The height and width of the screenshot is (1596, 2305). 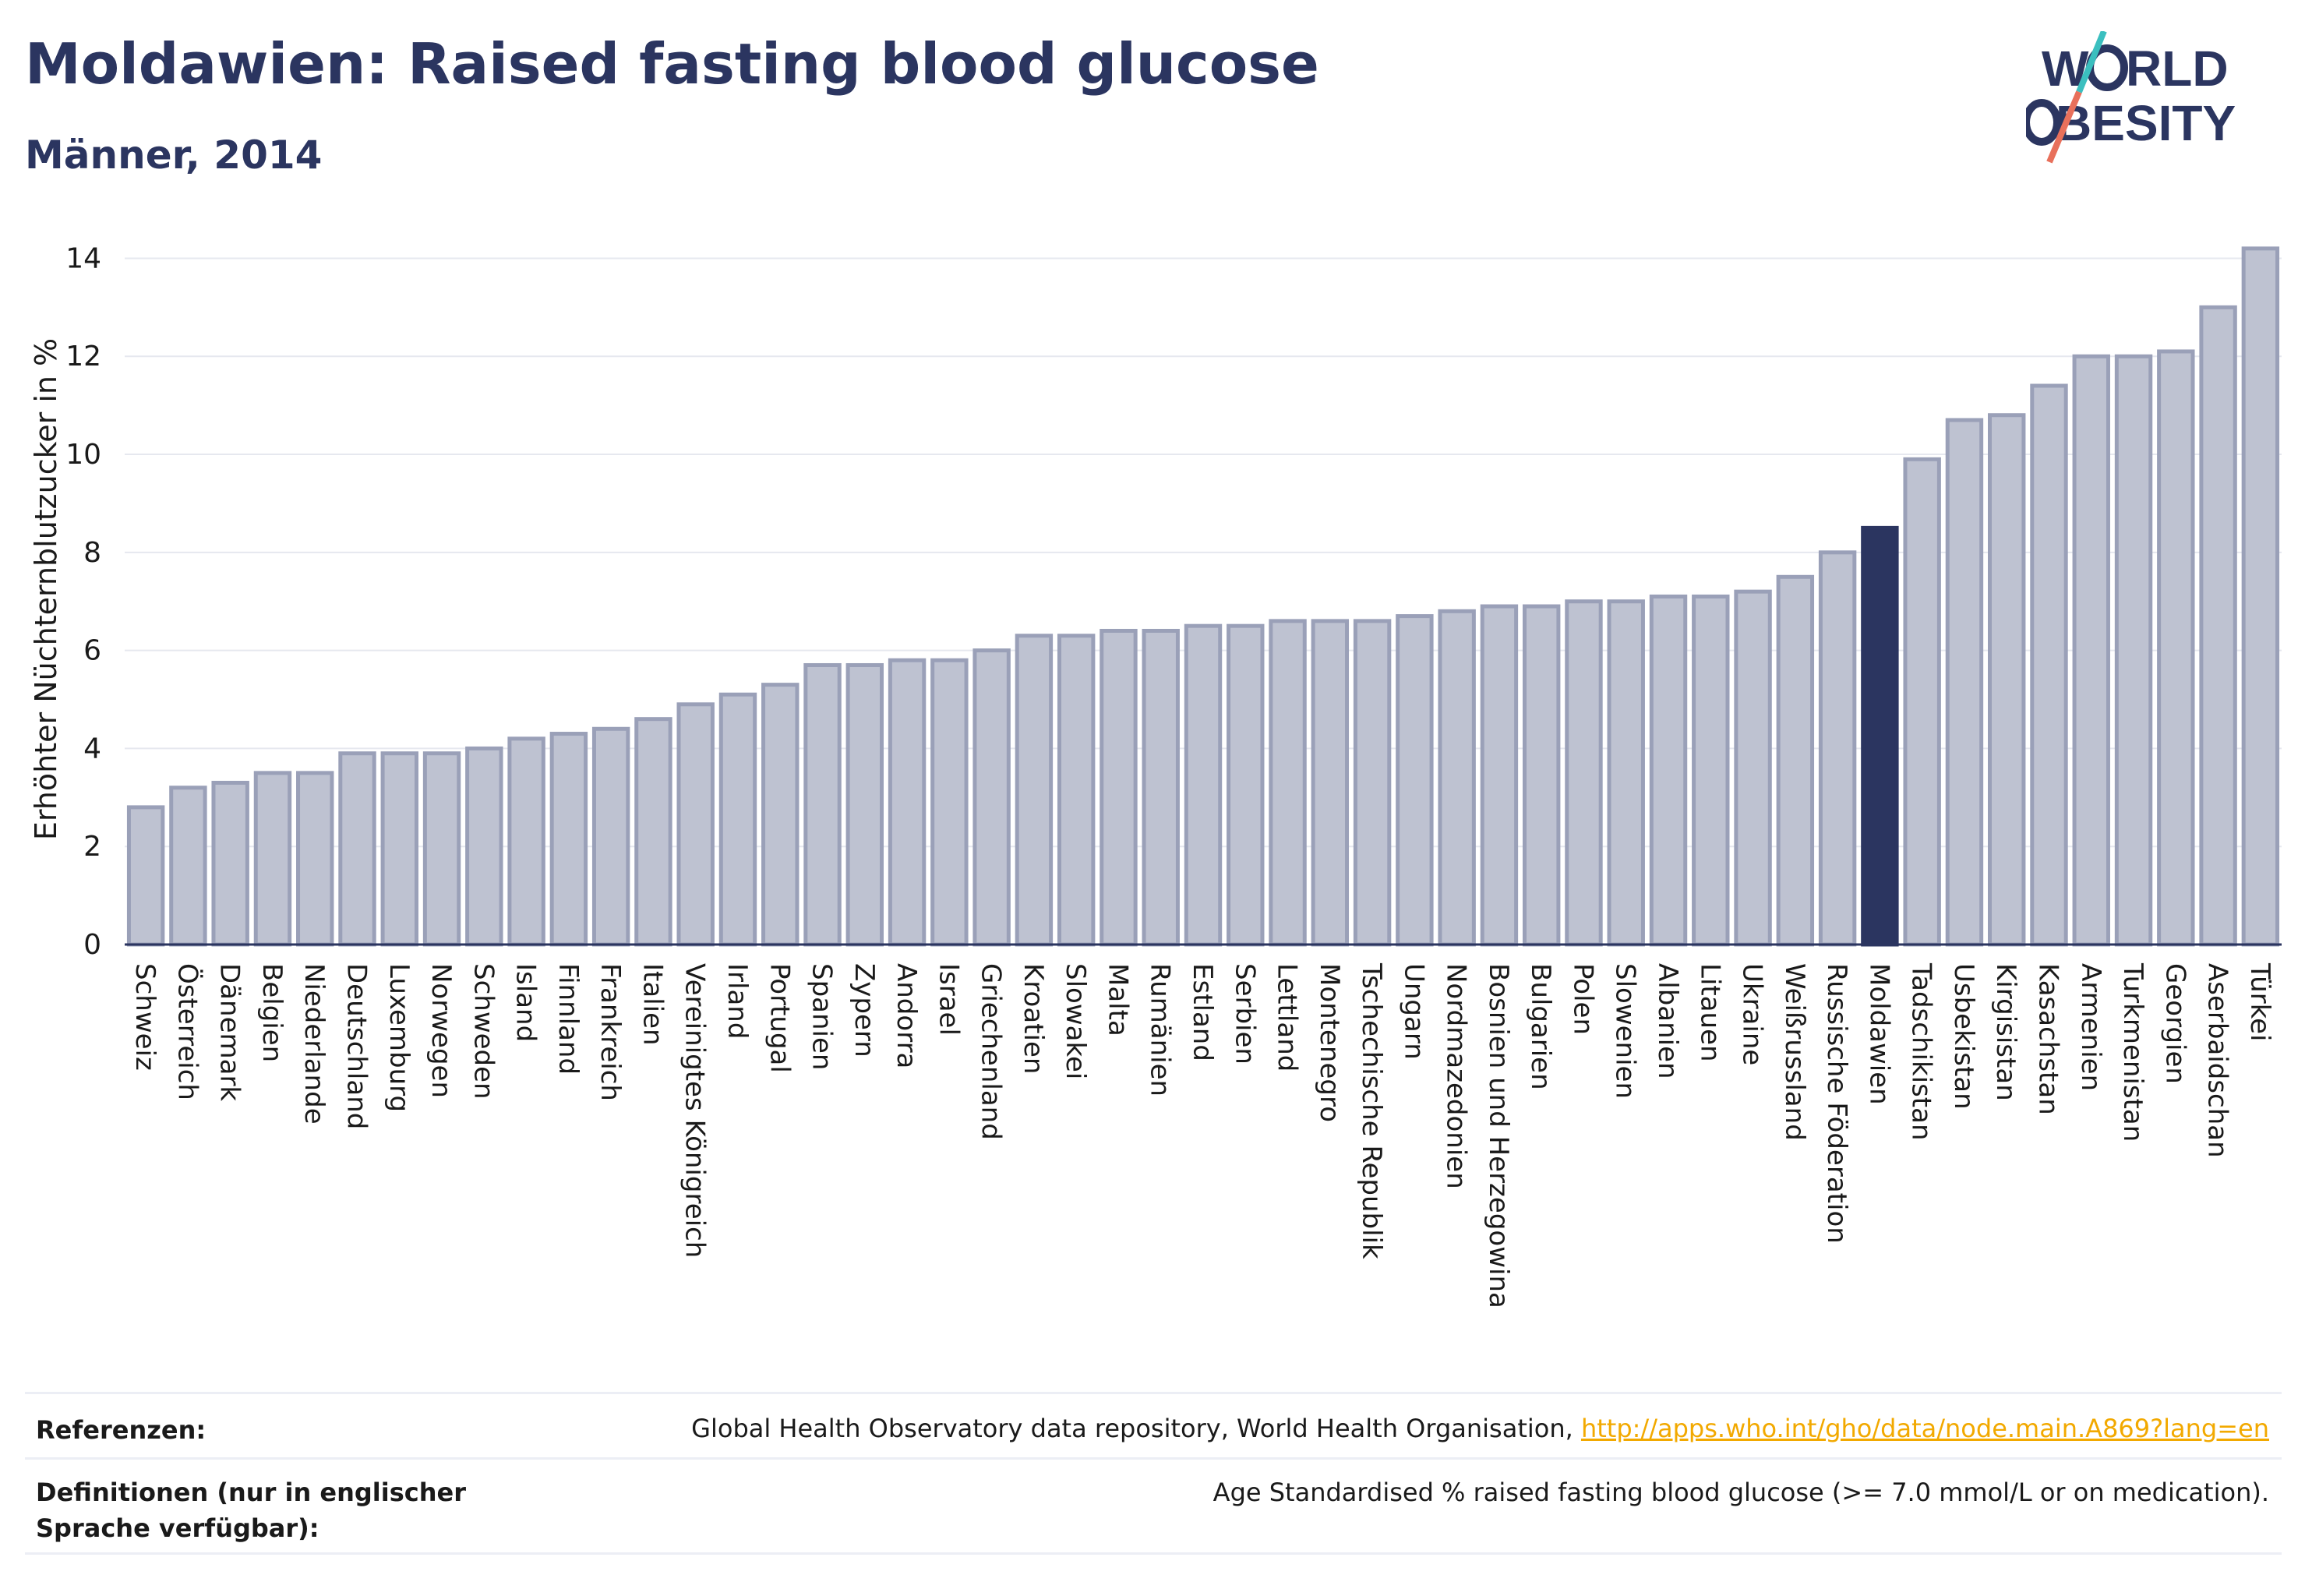 I want to click on y-tick-label: 0, so click(x=92, y=945).